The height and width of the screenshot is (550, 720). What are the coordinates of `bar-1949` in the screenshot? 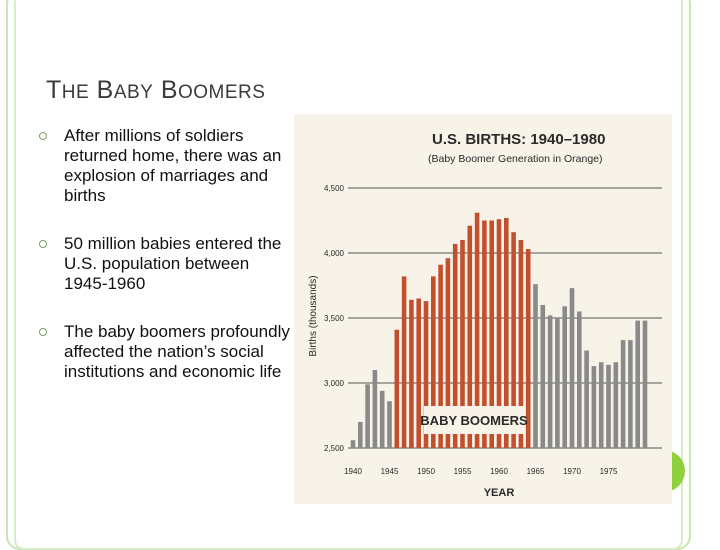 It's located at (418, 373).